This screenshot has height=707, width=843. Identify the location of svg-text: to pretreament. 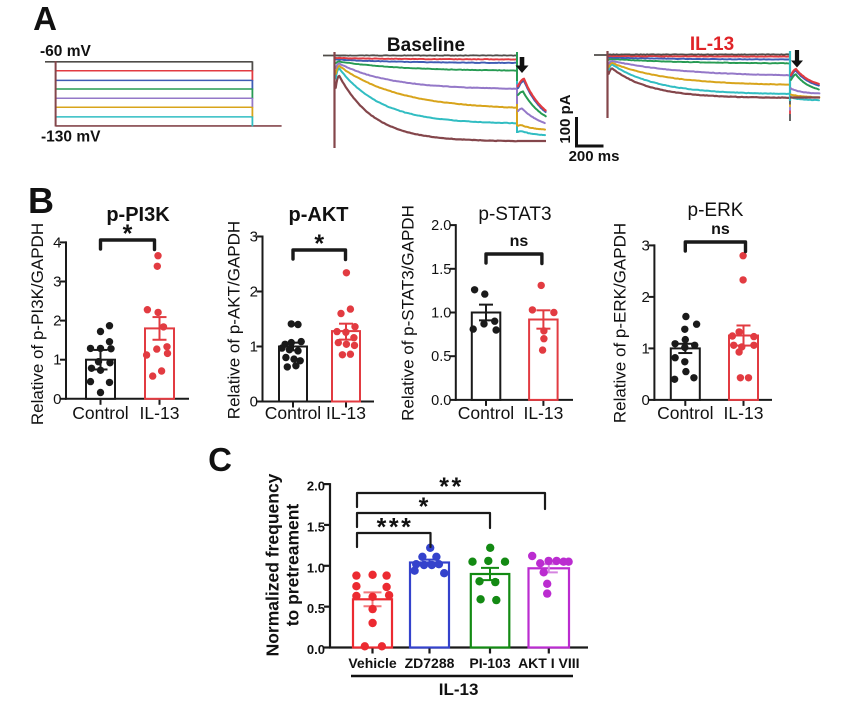
(293, 565).